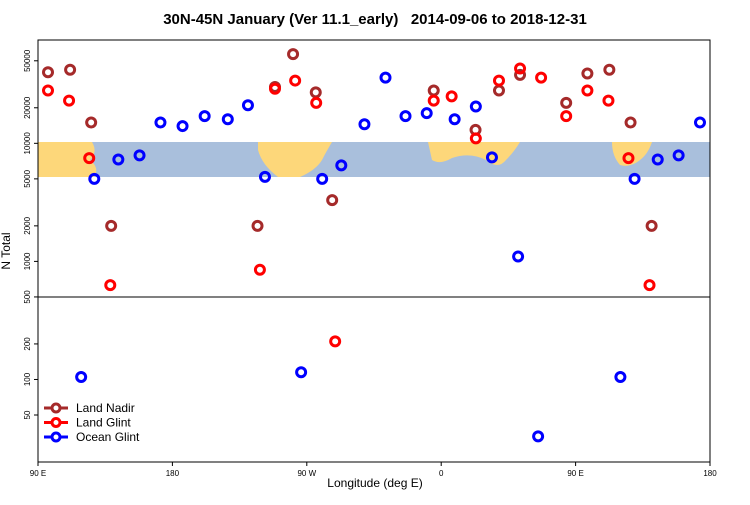 The image size is (750, 505). What do you see at coordinates (27, 60) in the screenshot?
I see `y-tick-label: 50000` at bounding box center [27, 60].